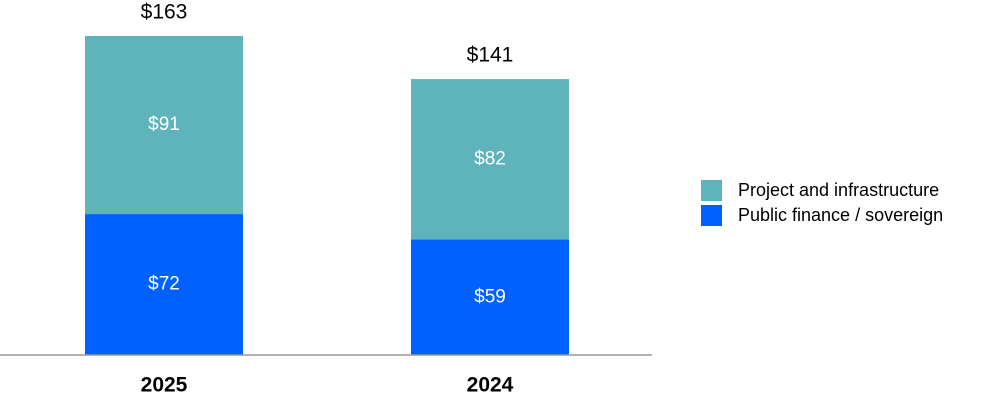 Image resolution: width=1000 pixels, height=400 pixels. I want to click on total-label: $163, so click(164, 12).